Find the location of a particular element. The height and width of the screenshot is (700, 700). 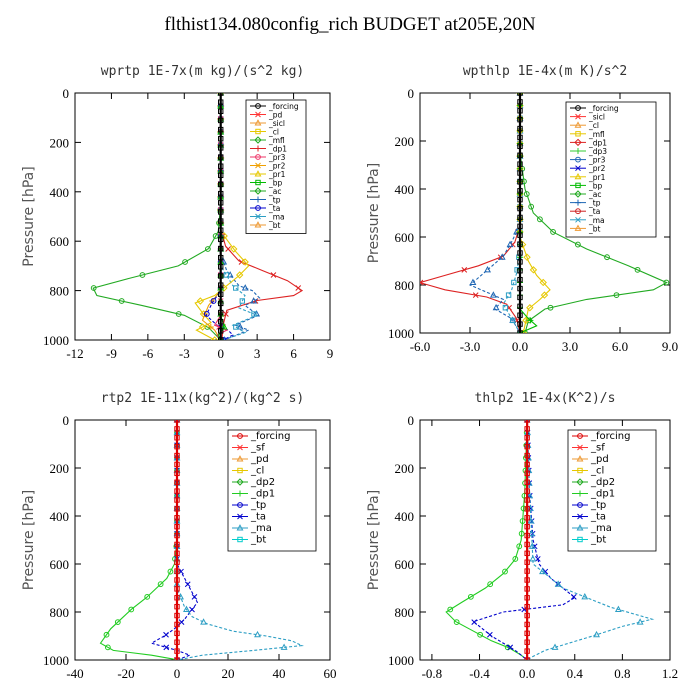

legend-label: _ma is located at coordinates (276, 217).